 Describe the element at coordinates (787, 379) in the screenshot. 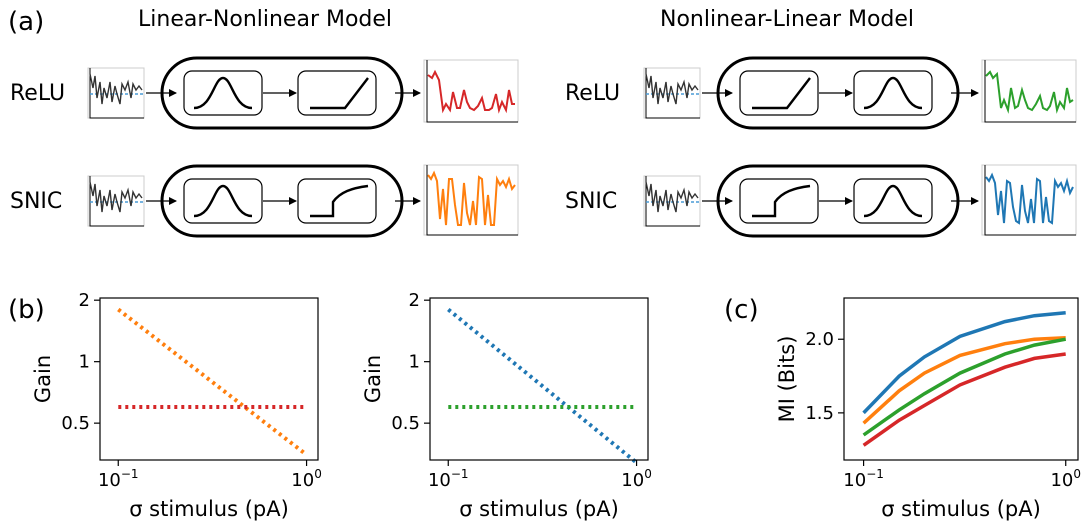

I see `c-ylabel: MI (Bits)` at that location.